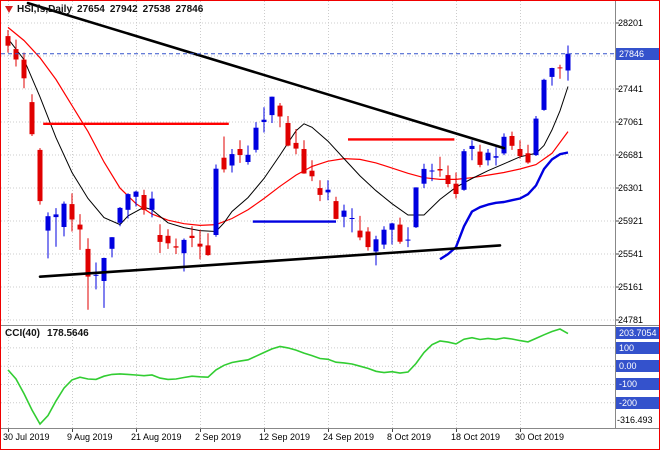 Image resolution: width=660 pixels, height=450 pixels. Describe the element at coordinates (637, 348) in the screenshot. I see `cci-level-tag: 100` at that location.